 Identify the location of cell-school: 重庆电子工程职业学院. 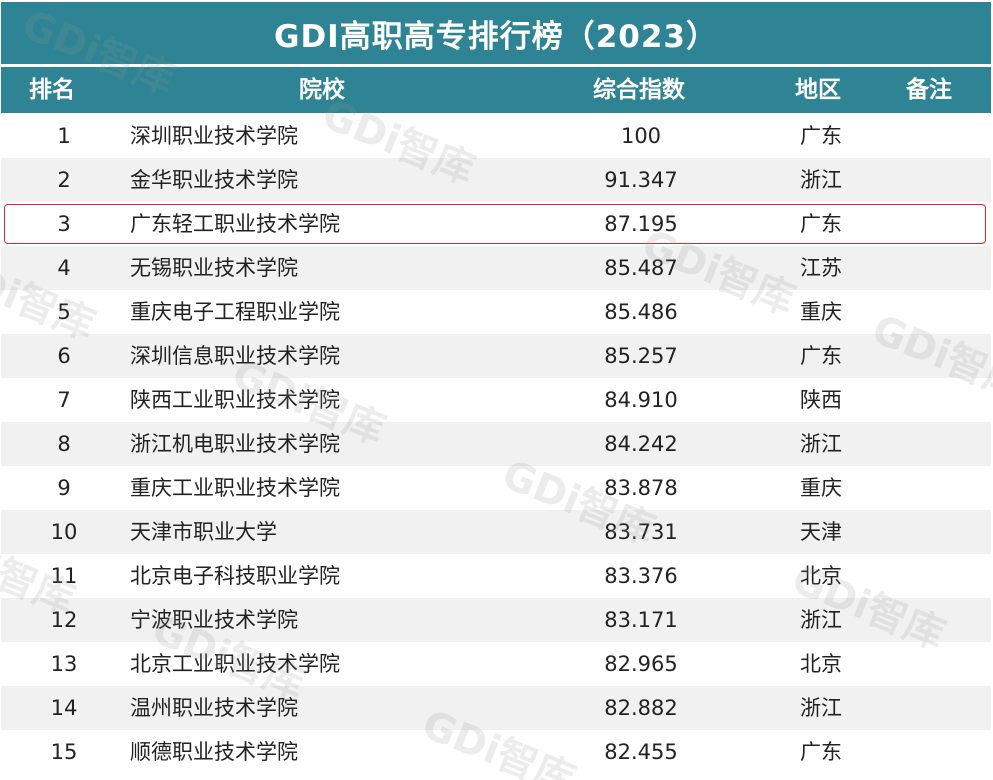
(235, 312).